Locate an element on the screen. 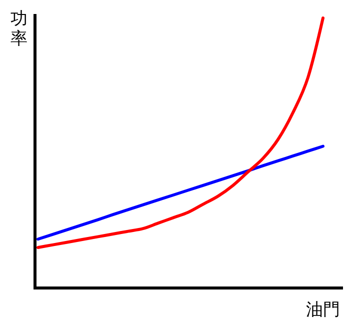  x-axis-title: 油門 is located at coordinates (323, 310).